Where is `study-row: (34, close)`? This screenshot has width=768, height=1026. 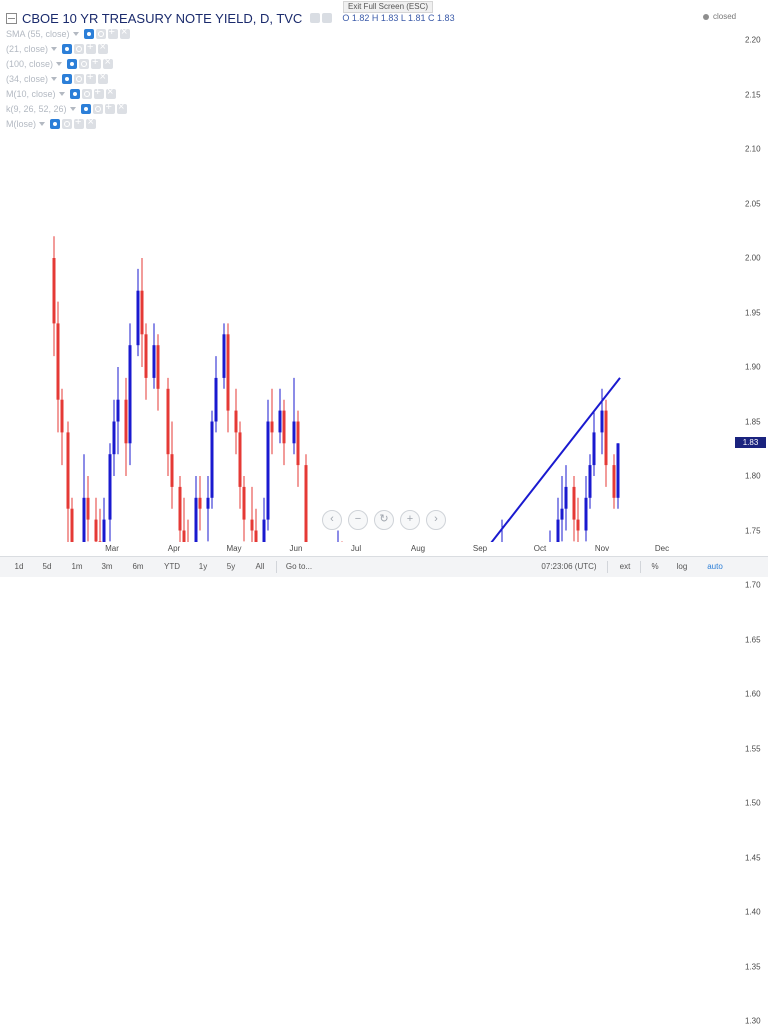 study-row: (34, close) is located at coordinates (58, 78).